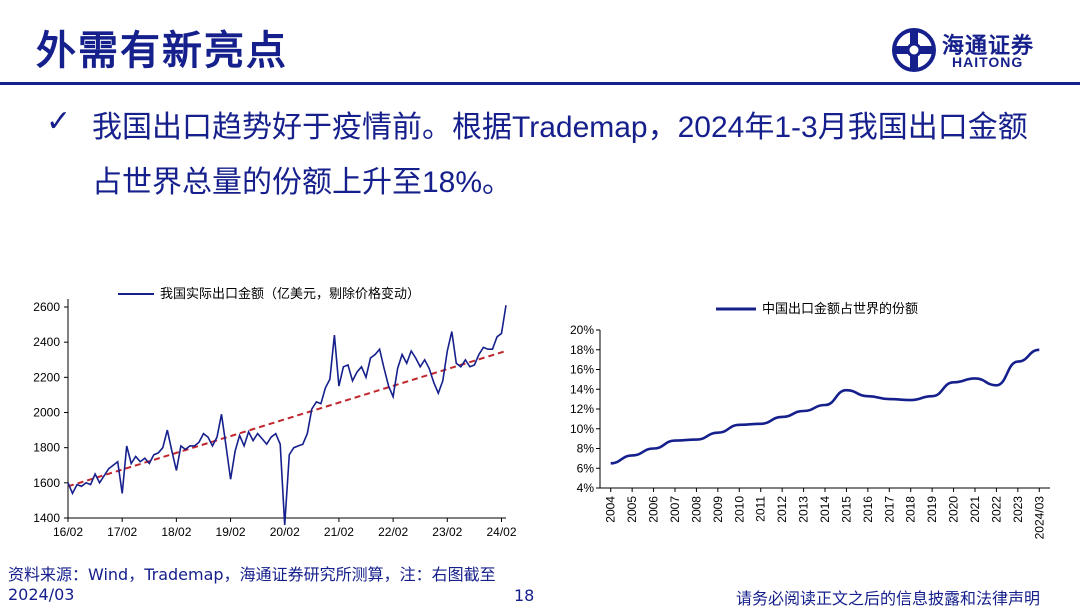  I want to click on y-tick-label: 8%, so click(586, 449).